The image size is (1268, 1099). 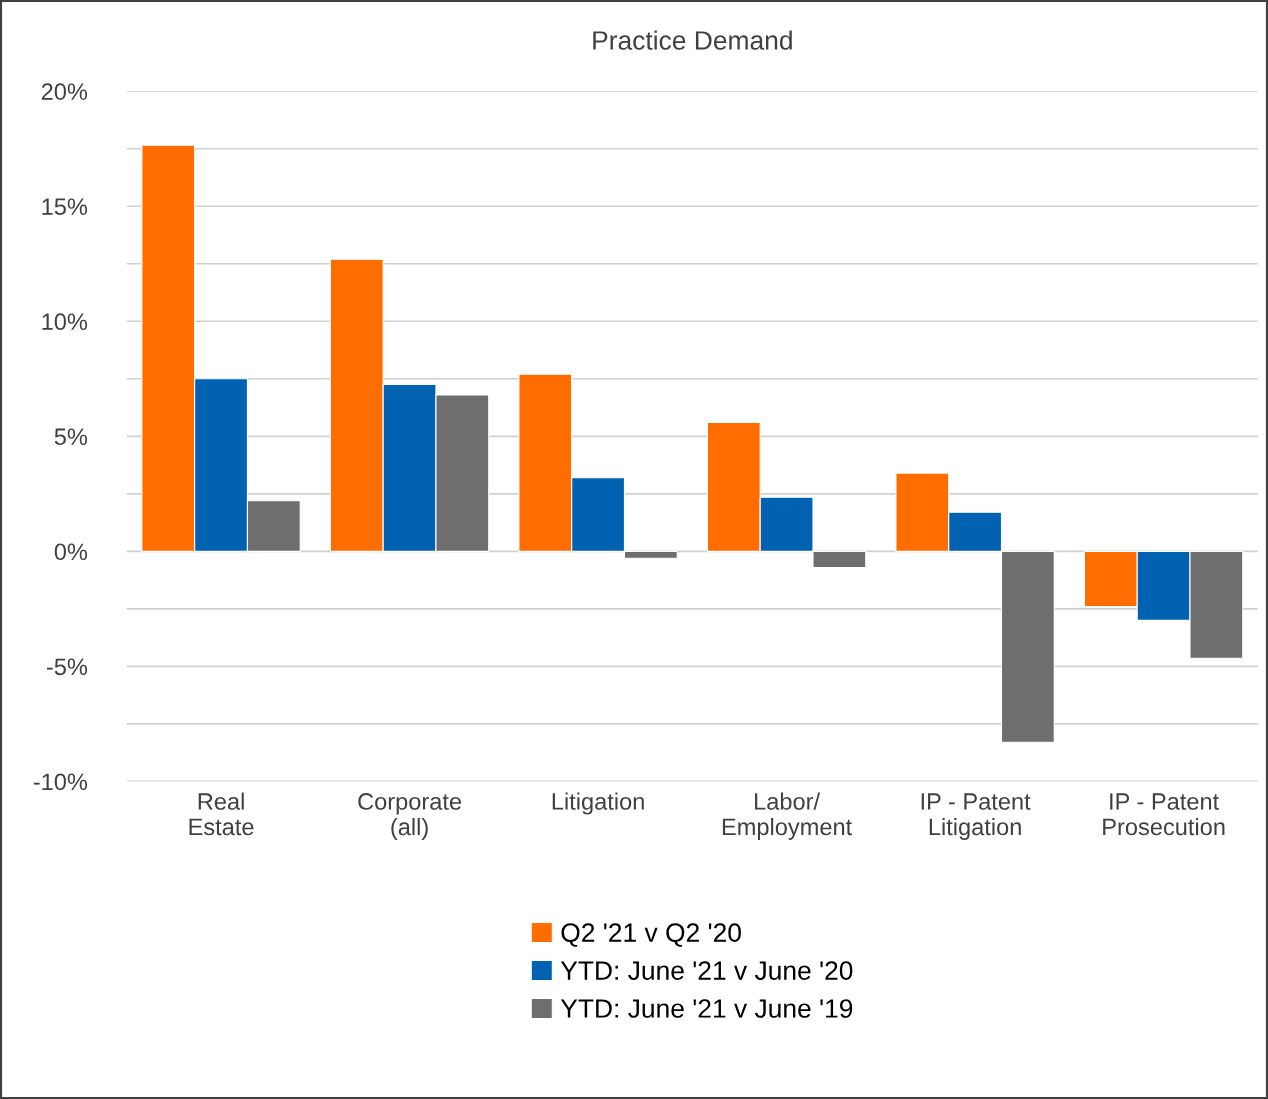 I want to click on legend-label: YTD: June '21 v June '19, so click(x=706, y=1008).